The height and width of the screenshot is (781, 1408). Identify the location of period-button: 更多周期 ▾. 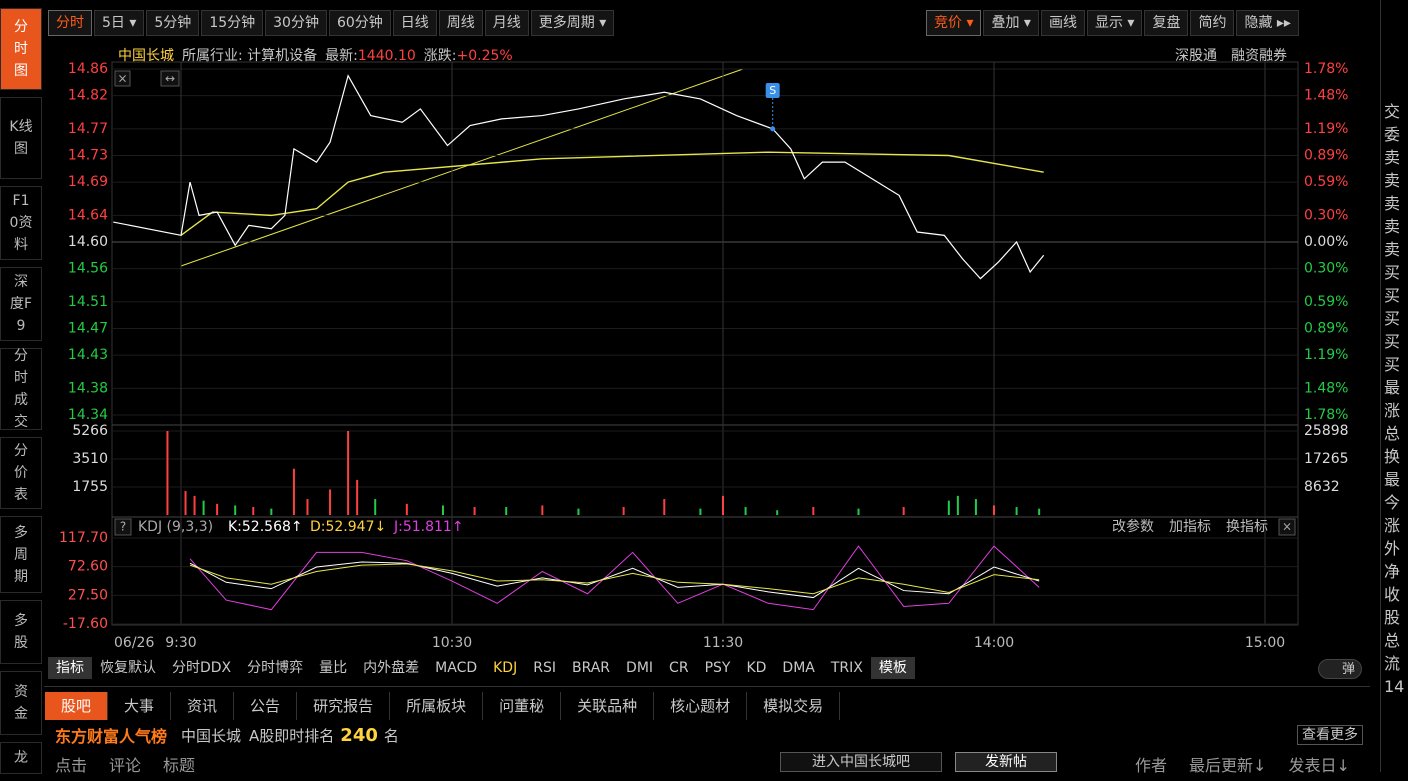
(572, 23).